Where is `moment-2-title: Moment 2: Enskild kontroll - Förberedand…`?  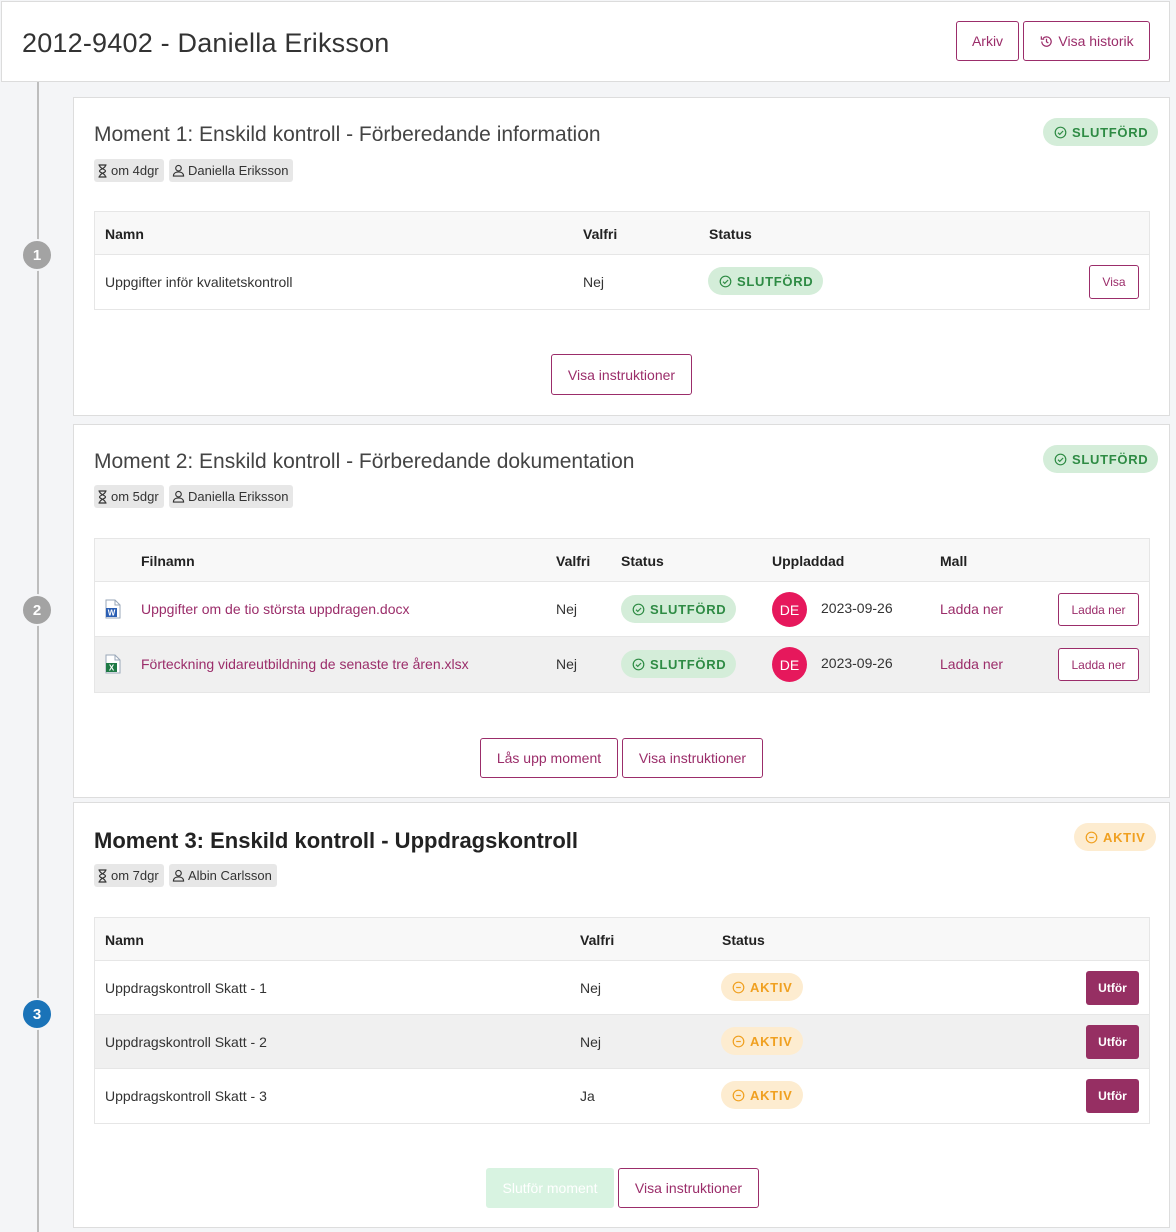 moment-2-title: Moment 2: Enskild kontroll - Förberedand… is located at coordinates (364, 461).